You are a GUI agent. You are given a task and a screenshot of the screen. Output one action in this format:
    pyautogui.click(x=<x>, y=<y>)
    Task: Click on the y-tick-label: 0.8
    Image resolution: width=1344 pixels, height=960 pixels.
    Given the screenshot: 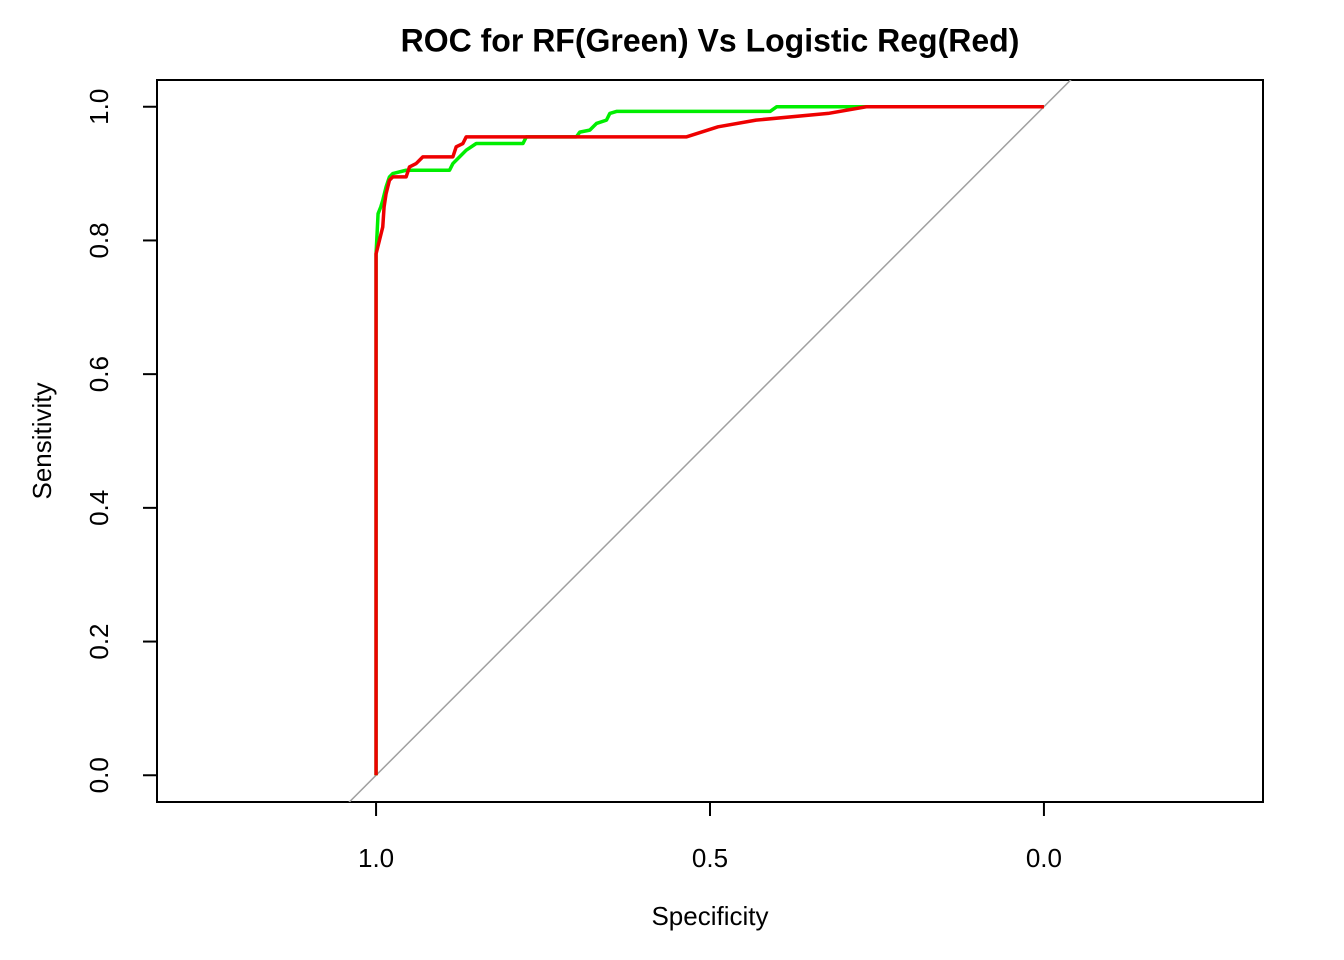 What is the action you would take?
    pyautogui.click(x=99, y=240)
    